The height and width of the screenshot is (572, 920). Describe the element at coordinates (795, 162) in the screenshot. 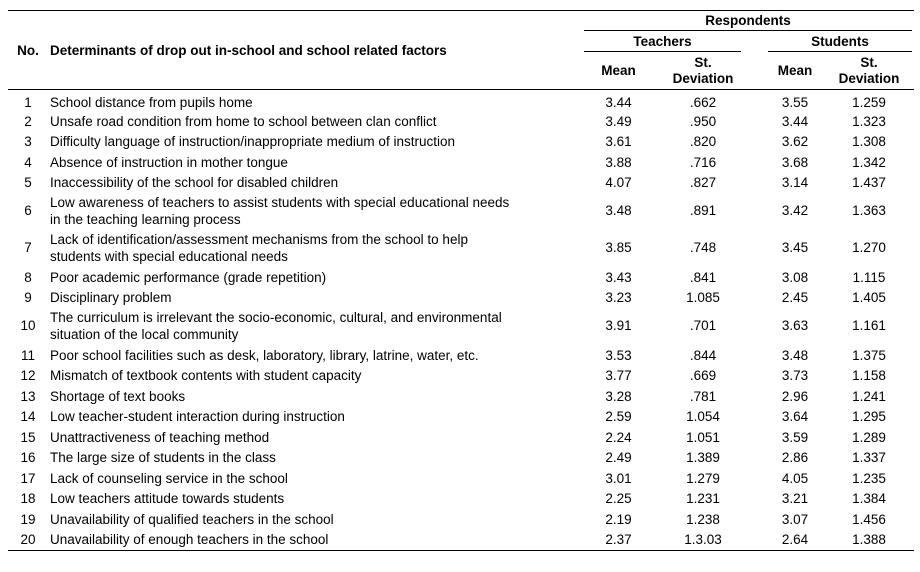

I see `row-students-mean: 3.68` at that location.